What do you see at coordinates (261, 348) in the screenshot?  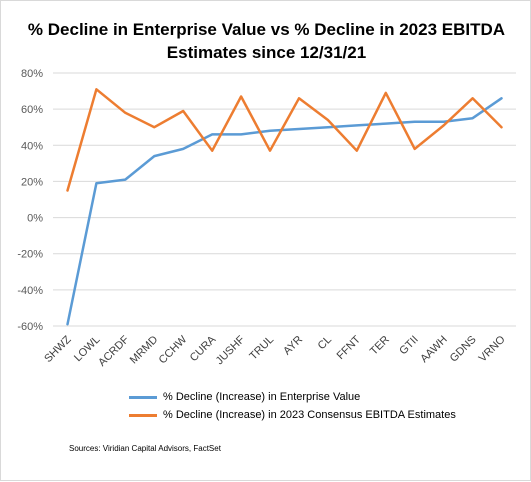 I see `x-tick-label: TRUL` at bounding box center [261, 348].